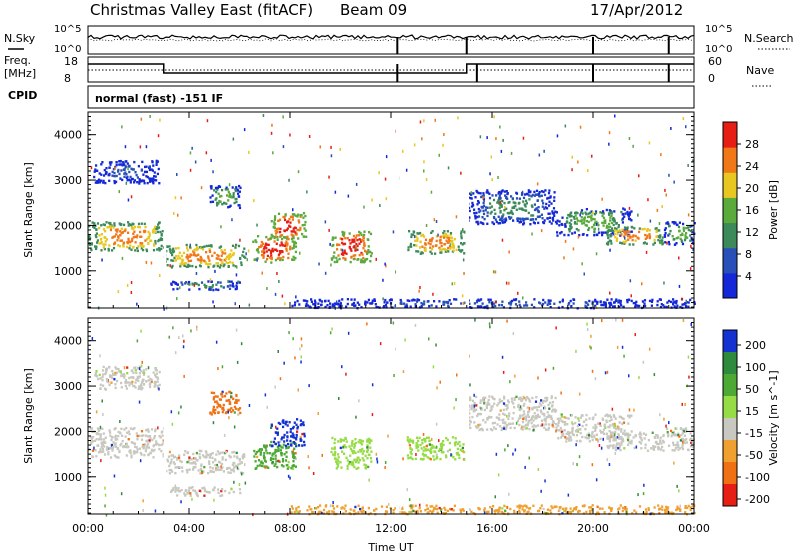  What do you see at coordinates (754, 455) in the screenshot?
I see `colorbar-tick-label: -50` at bounding box center [754, 455].